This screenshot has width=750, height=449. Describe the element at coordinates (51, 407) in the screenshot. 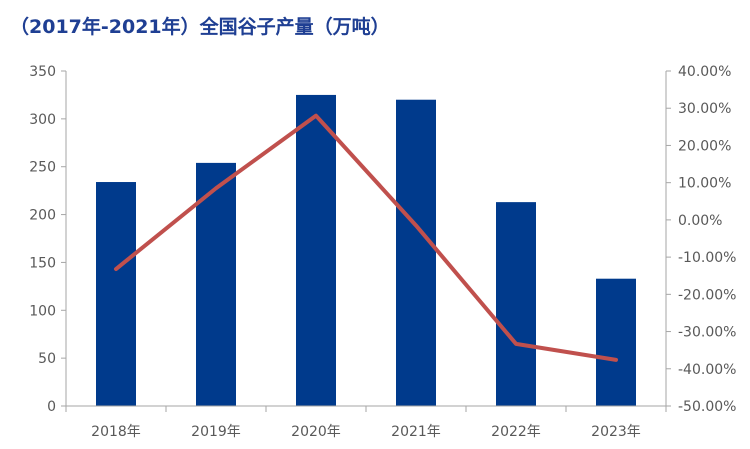

I see `left-tick-label: 0` at that location.